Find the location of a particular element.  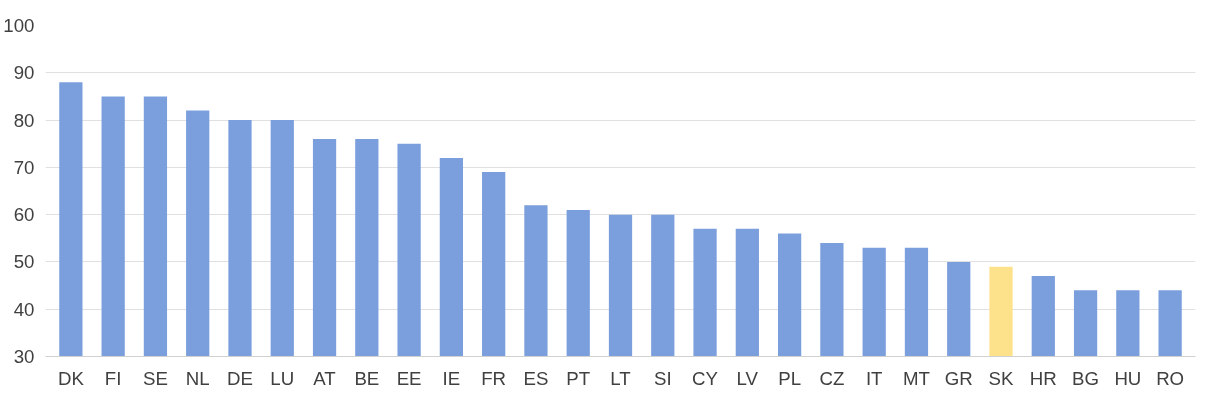

x-tick-label: SE is located at coordinates (155, 378).